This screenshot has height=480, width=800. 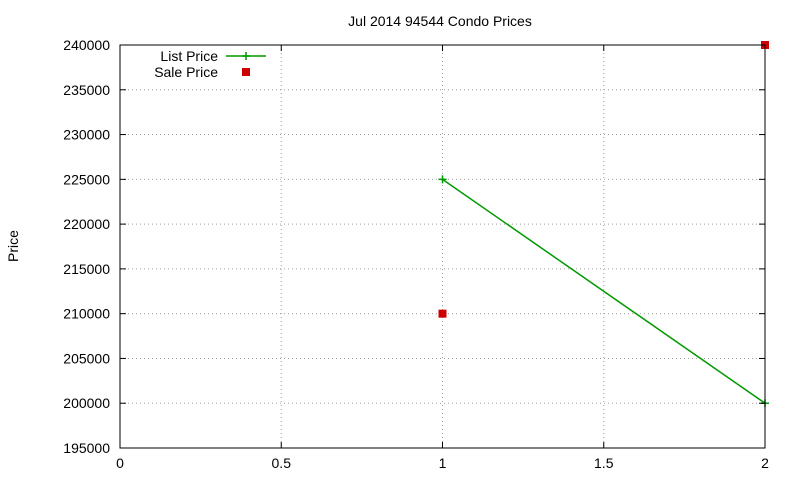 What do you see at coordinates (86, 45) in the screenshot?
I see `y-tick-label: 240000` at bounding box center [86, 45].